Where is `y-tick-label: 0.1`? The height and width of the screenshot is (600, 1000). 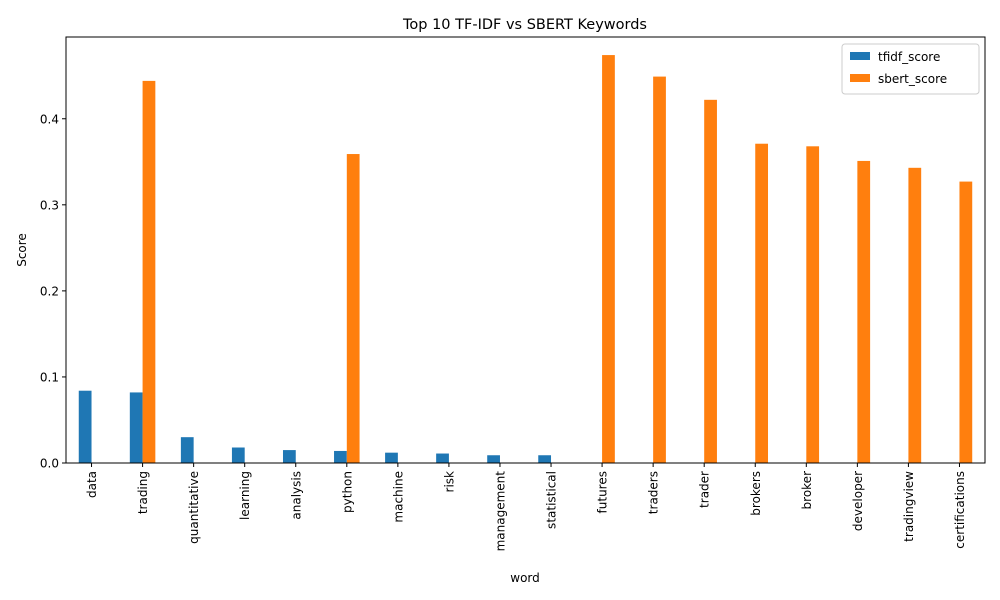 y-tick-label: 0.1 is located at coordinates (49, 377).